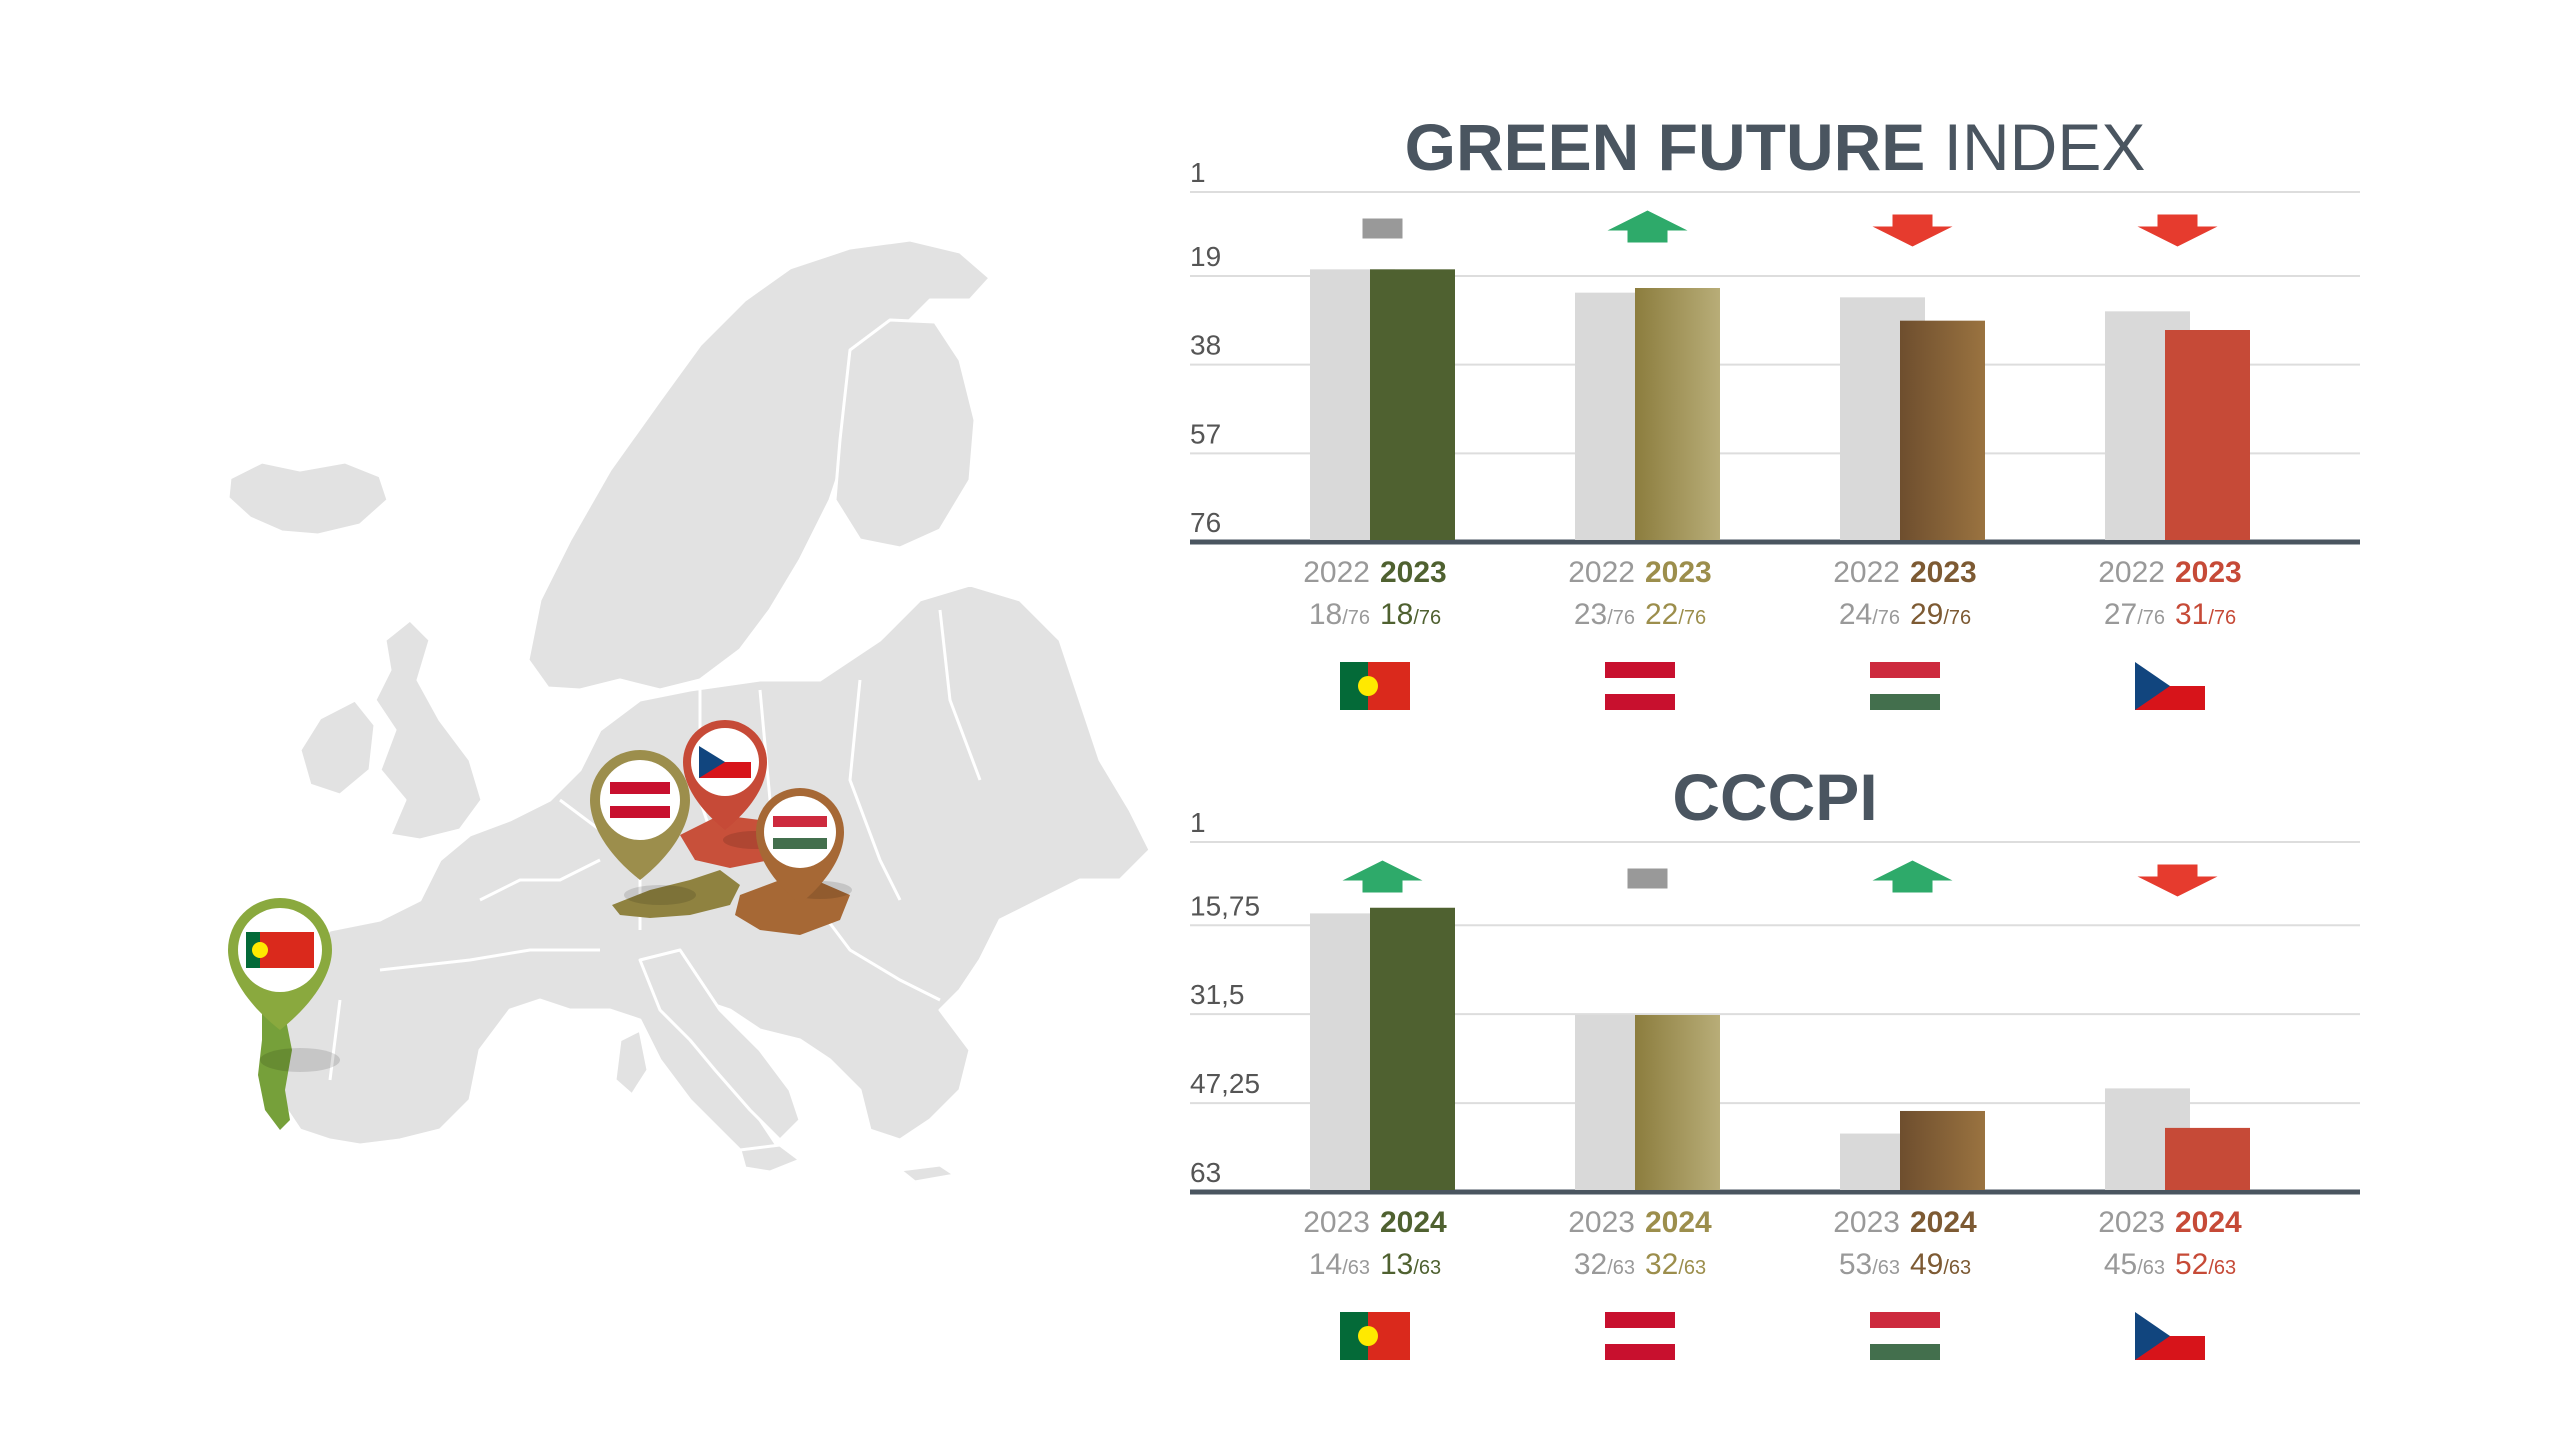 The width and height of the screenshot is (2560, 1440). I want to click on rank-curr-label: 49/63, so click(1940, 1264).